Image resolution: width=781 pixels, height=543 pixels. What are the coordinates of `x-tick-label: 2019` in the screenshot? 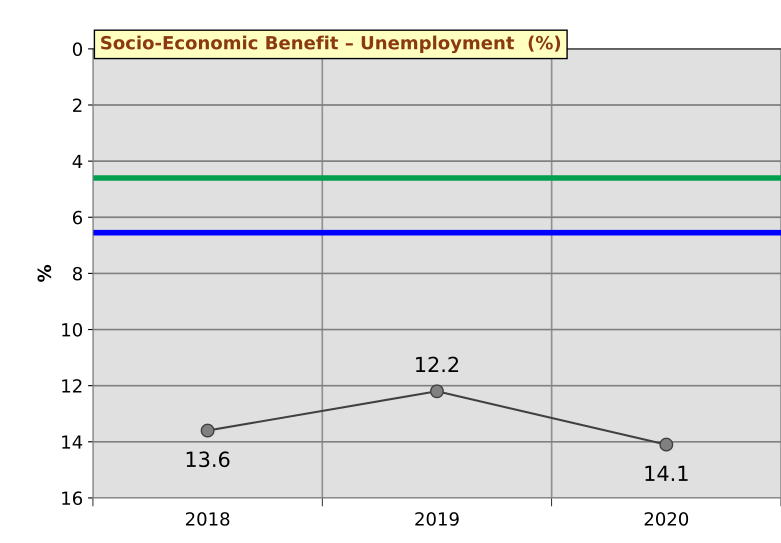 It's located at (437, 519).